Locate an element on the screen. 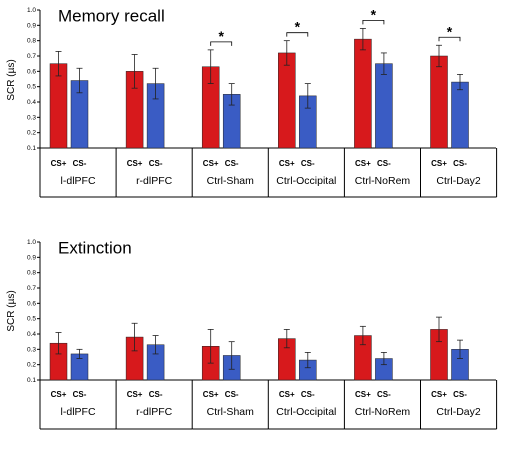  chart-title: Memory recall is located at coordinates (111, 15).